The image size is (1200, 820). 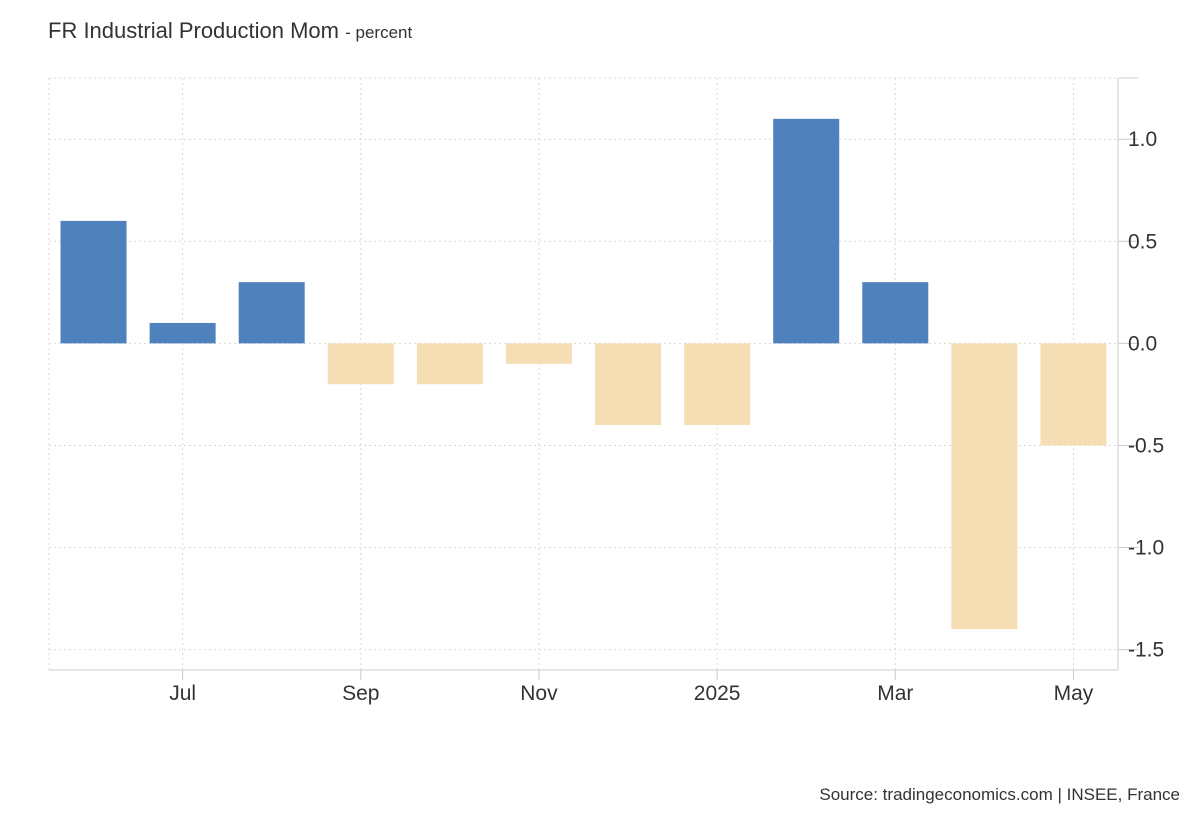 I want to click on bar-sep-2024, so click(x=360, y=364).